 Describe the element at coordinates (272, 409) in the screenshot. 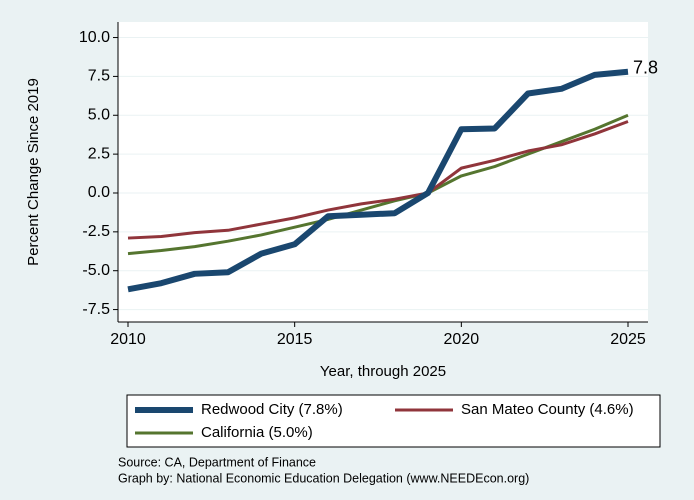

I see `legend-label: Redwood City (7.8%)` at that location.